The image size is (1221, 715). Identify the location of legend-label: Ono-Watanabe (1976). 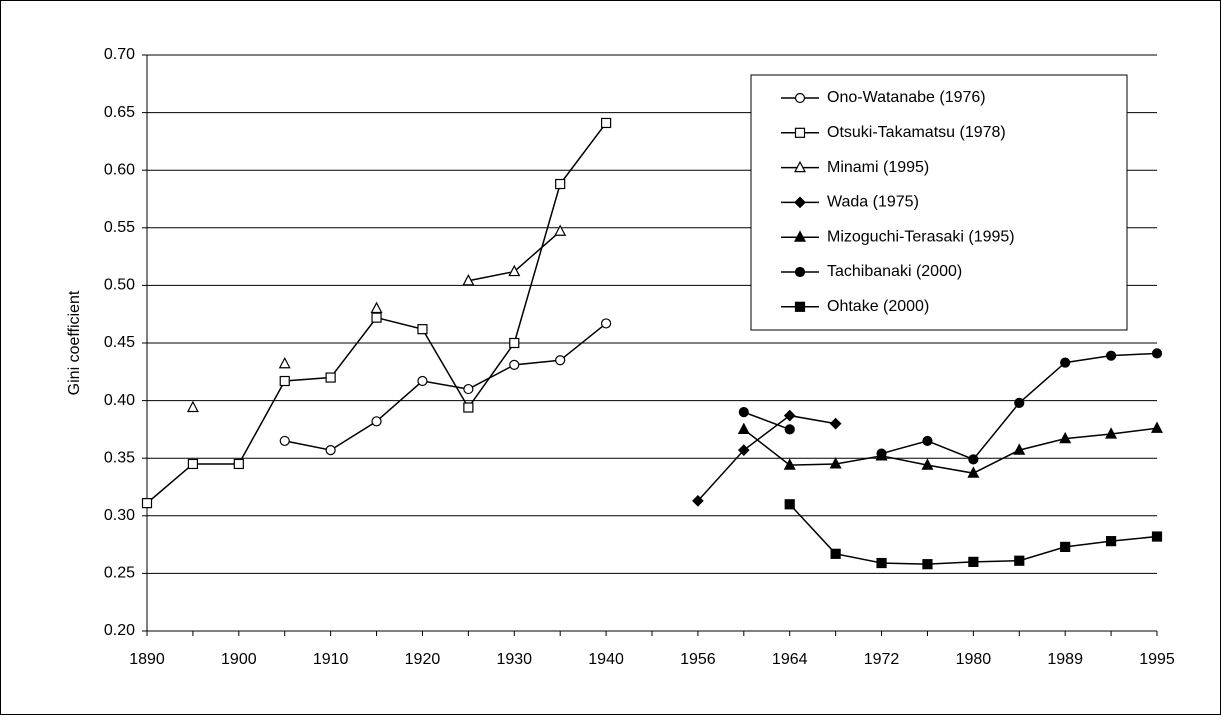
(906, 97).